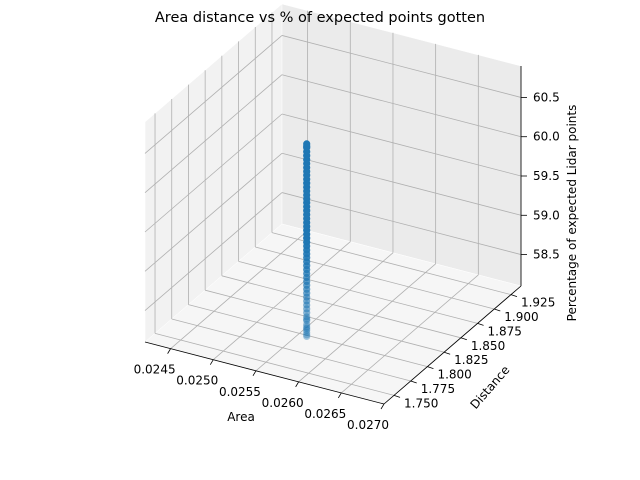  What do you see at coordinates (283, 403) in the screenshot?
I see `x-tick-label: 0.0260` at bounding box center [283, 403].